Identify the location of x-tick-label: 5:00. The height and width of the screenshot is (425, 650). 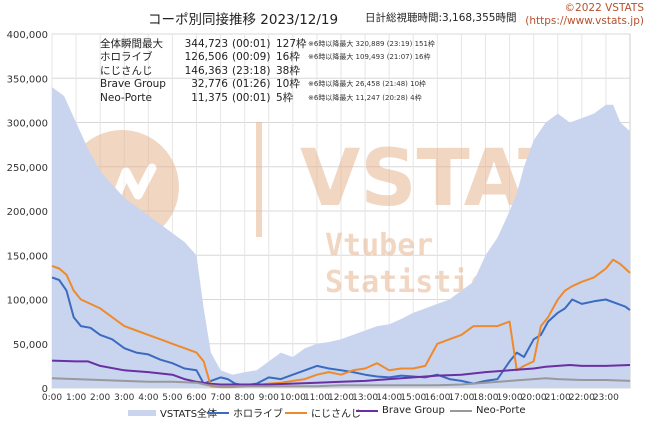
(172, 398).